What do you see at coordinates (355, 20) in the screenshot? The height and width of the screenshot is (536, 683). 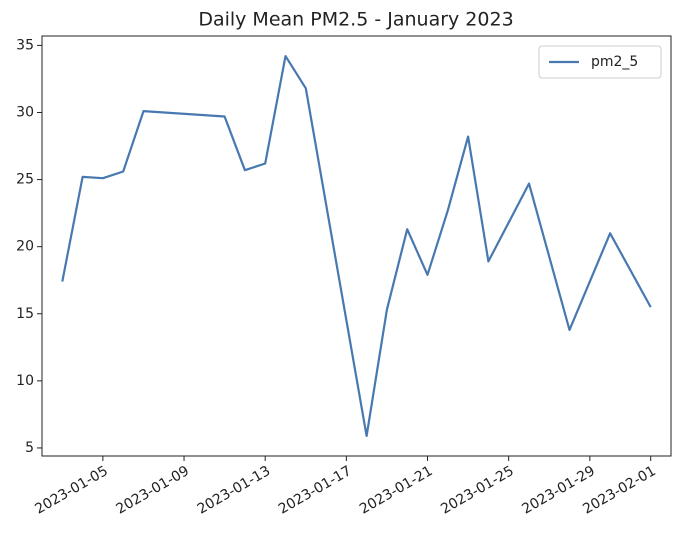 I see `chart-title: Daily Mean PM2.5 - January 2023` at bounding box center [355, 20].